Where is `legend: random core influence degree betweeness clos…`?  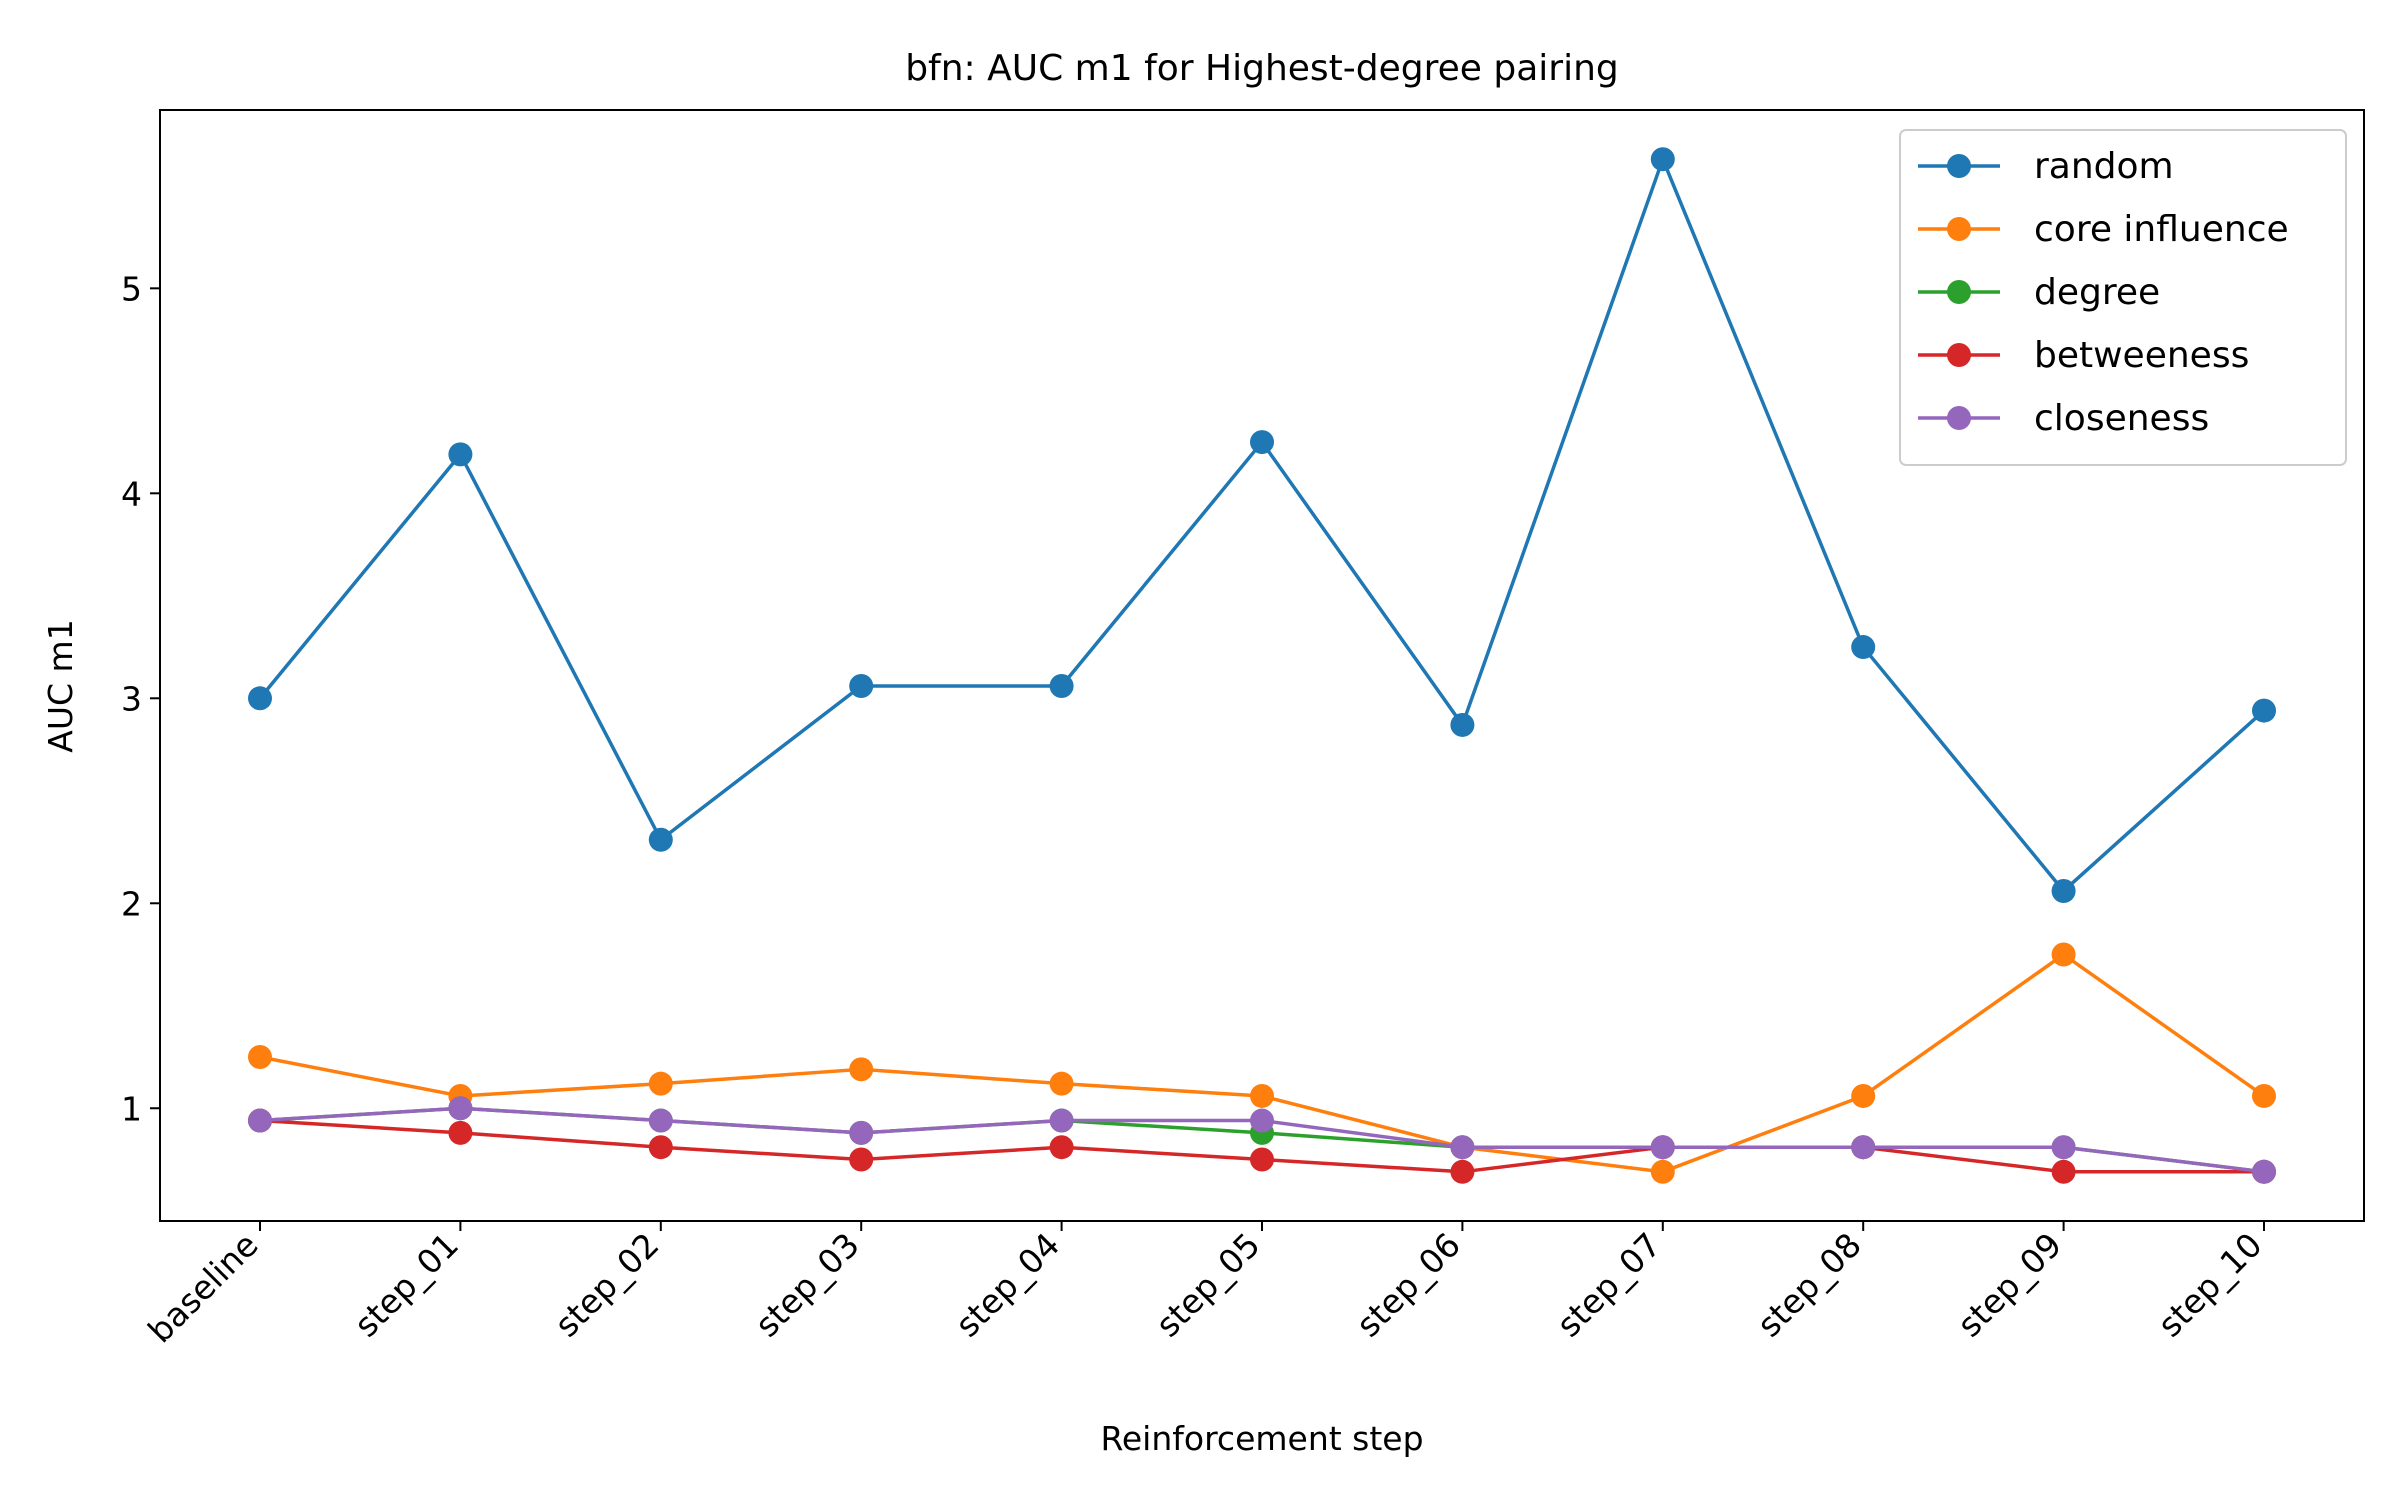 legend: random core influence degree betweeness clos… is located at coordinates (2123, 297).